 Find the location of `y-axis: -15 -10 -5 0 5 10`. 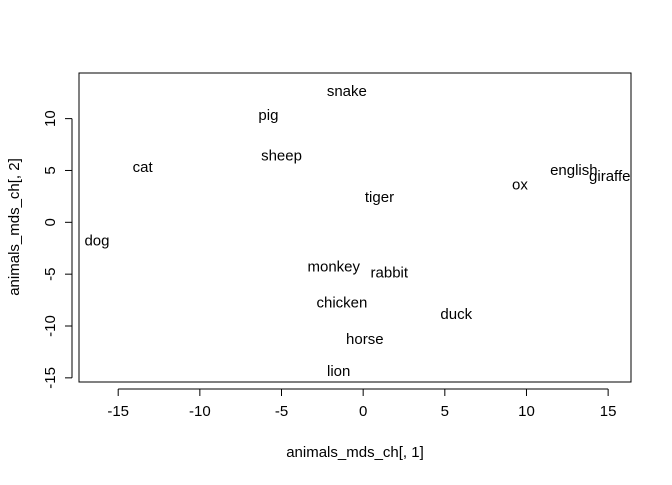

y-axis: -15 -10 -5 0 5 10 is located at coordinates (57, 249).